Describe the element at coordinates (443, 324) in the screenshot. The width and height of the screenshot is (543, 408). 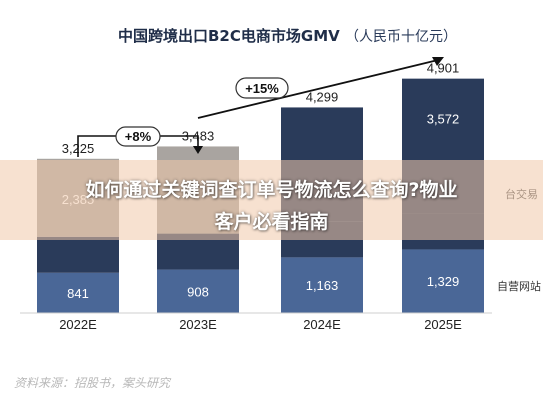
I see `x-tick-label: 2025E` at that location.